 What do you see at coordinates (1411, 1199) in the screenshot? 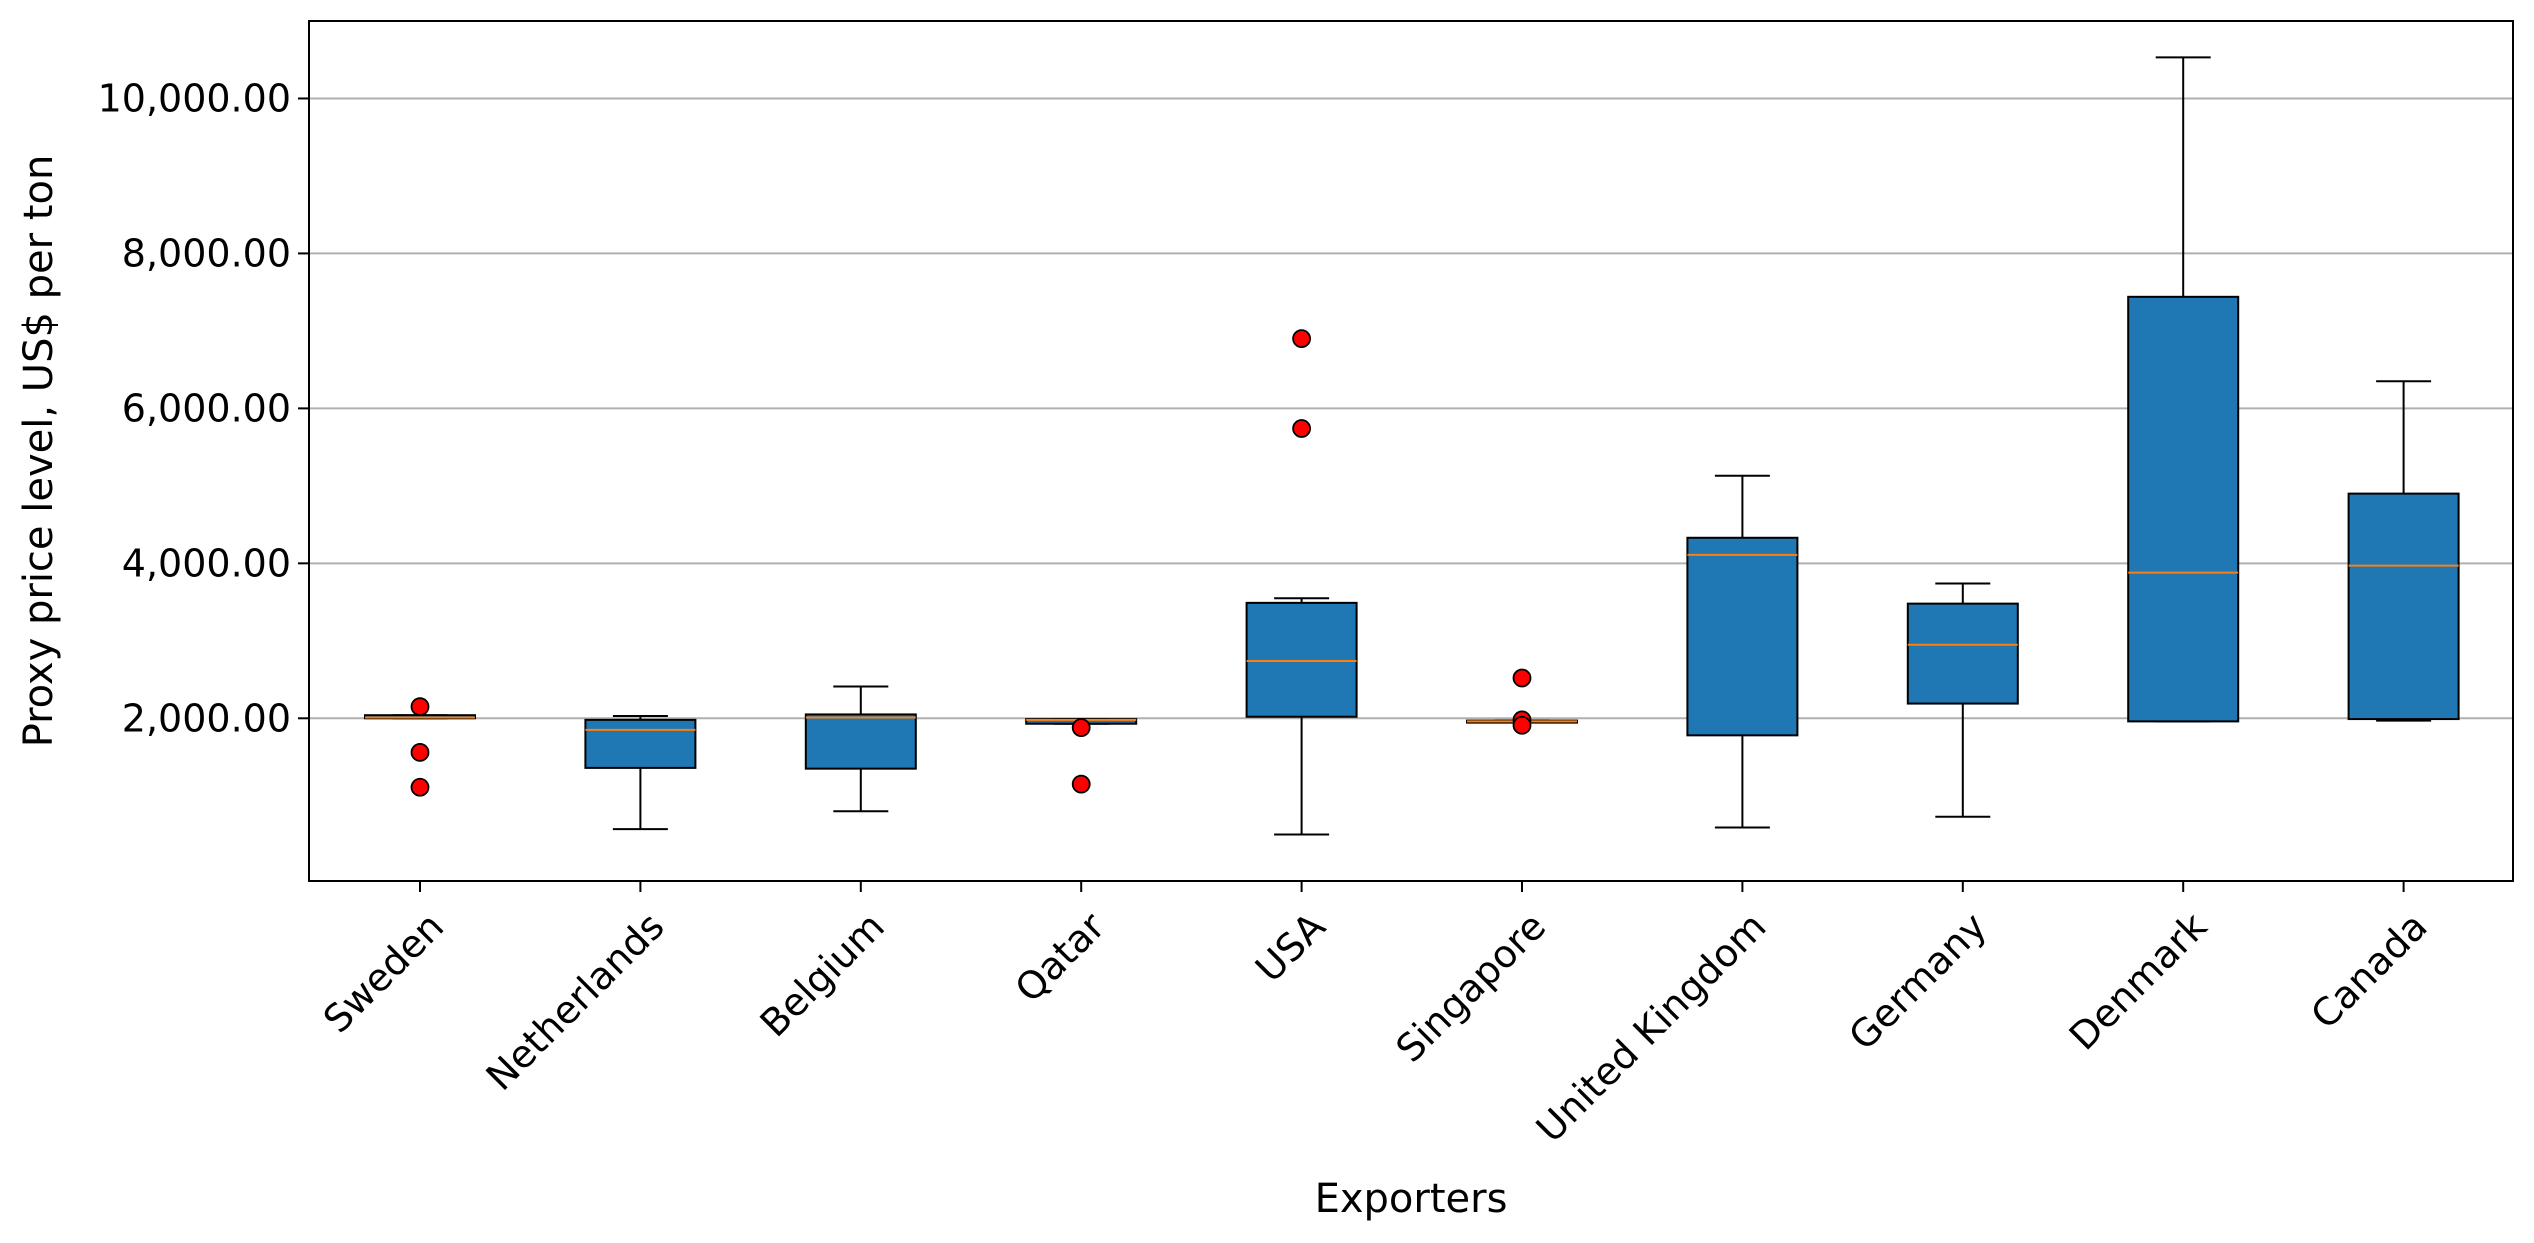
I see `x-axis-label: Exporters` at bounding box center [1411, 1199].